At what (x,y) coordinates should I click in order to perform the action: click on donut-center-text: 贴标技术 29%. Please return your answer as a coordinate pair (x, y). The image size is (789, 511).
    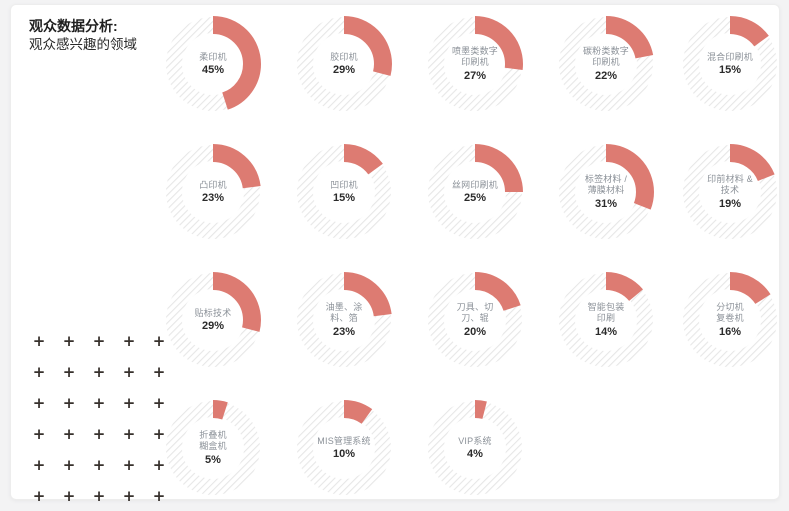
    Looking at the image, I should click on (213, 320).